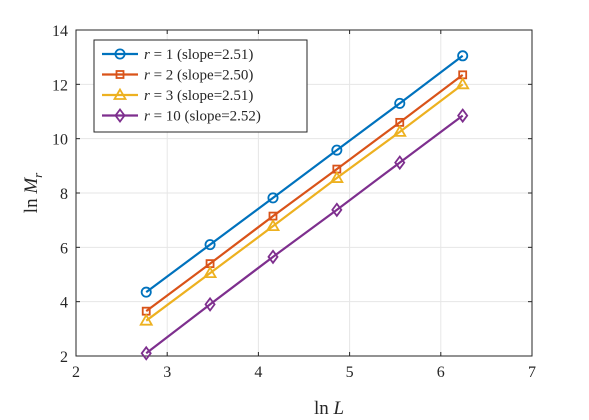 This screenshot has width=589, height=420. What do you see at coordinates (198, 76) in the screenshot?
I see `legend-label: r = 2 (slope=2.50)` at bounding box center [198, 76].